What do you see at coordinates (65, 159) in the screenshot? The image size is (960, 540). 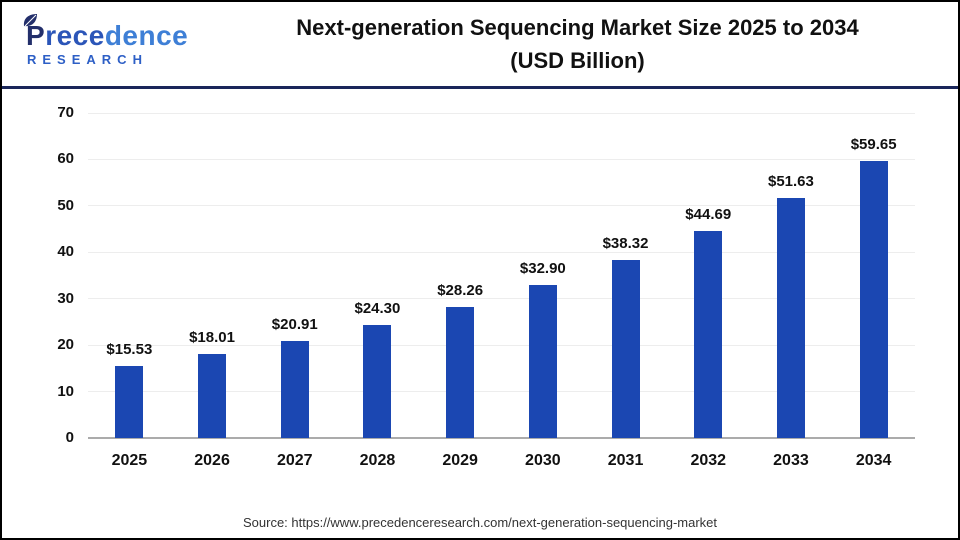 I see `y-tick-label-60: 60` at bounding box center [65, 159].